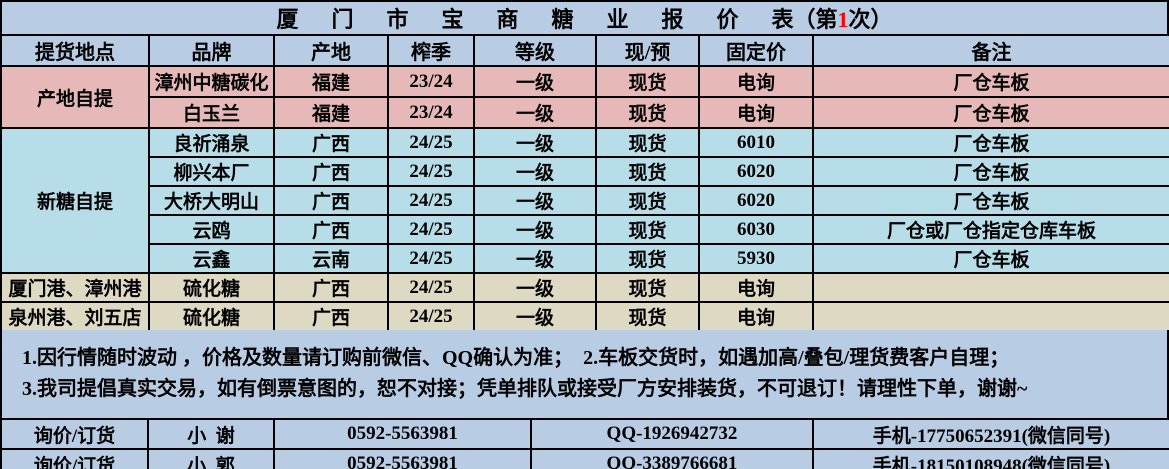 Image resolution: width=1169 pixels, height=469 pixels. Describe the element at coordinates (756, 258) in the screenshot. I see `fixed-price-cell: 5930` at that location.